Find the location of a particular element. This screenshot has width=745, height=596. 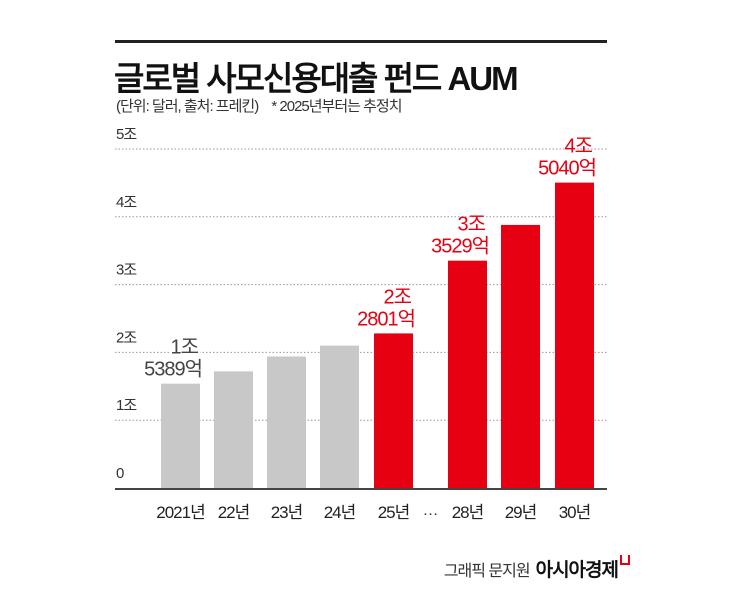

bar-23년 is located at coordinates (286, 422).